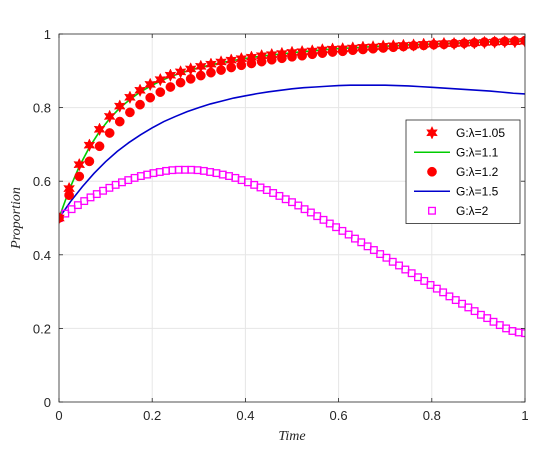 The height and width of the screenshot is (461, 550). Describe the element at coordinates (42, 108) in the screenshot. I see `y-tick-label: 0.8` at that location.